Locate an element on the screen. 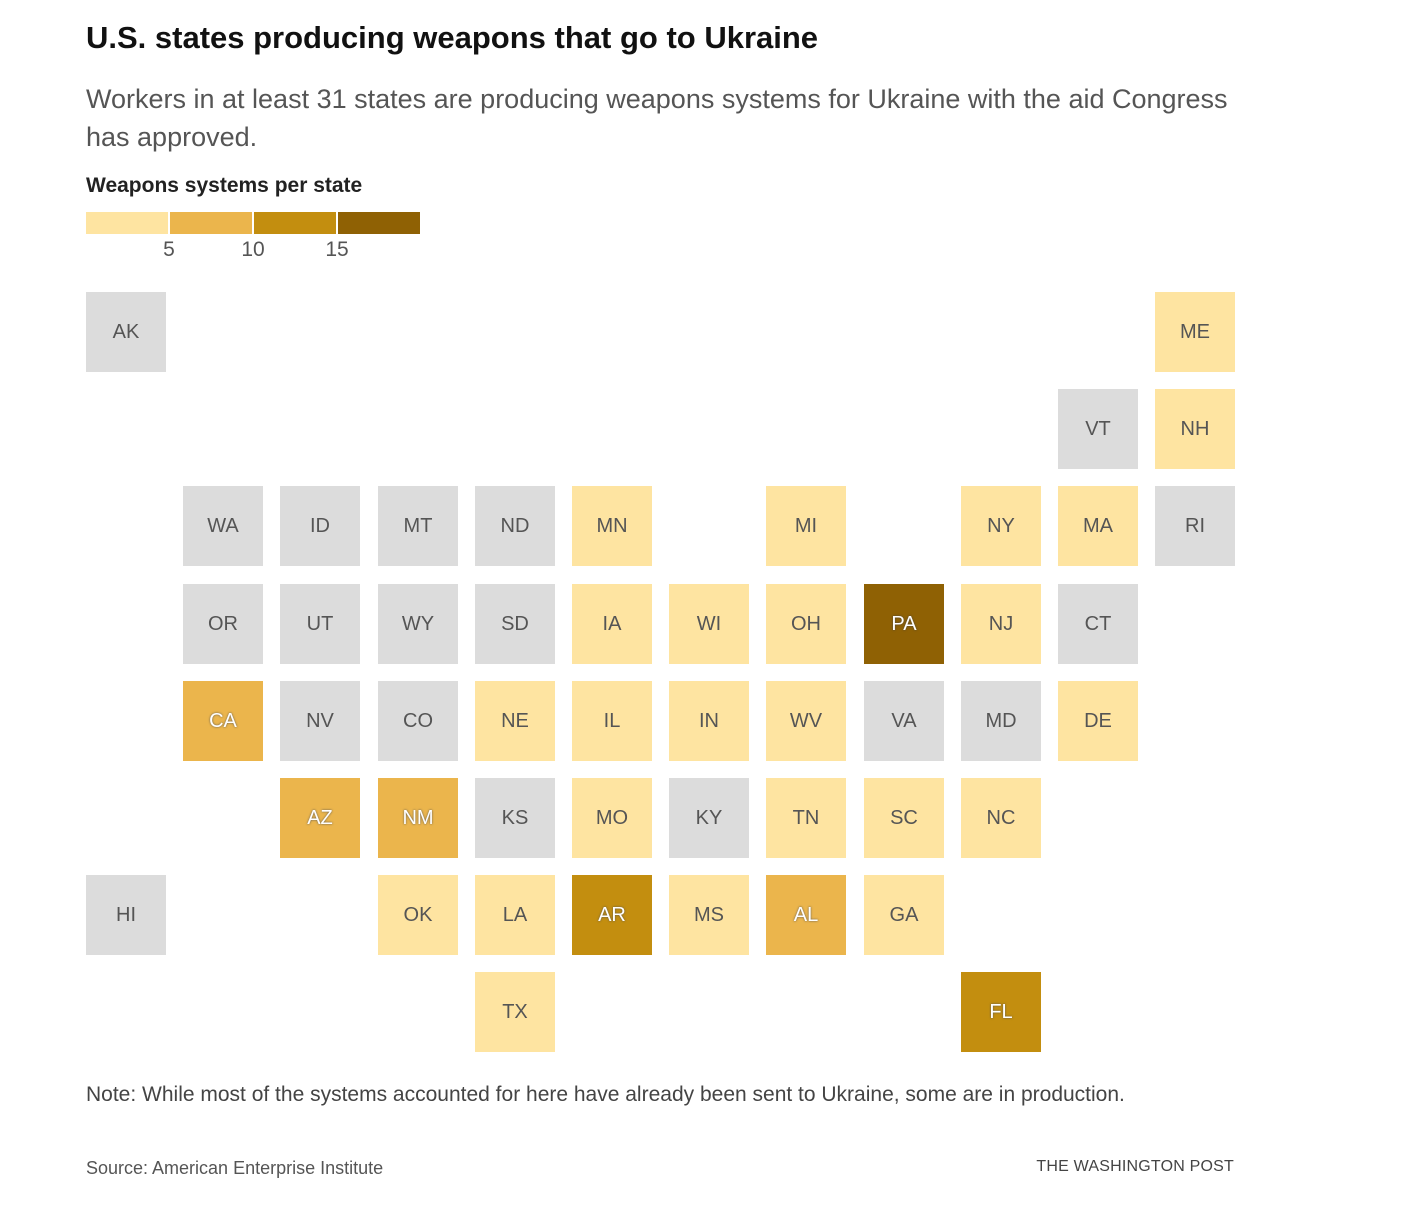 The image size is (1420, 1227). legend-tick-label: 10 is located at coordinates (253, 249).